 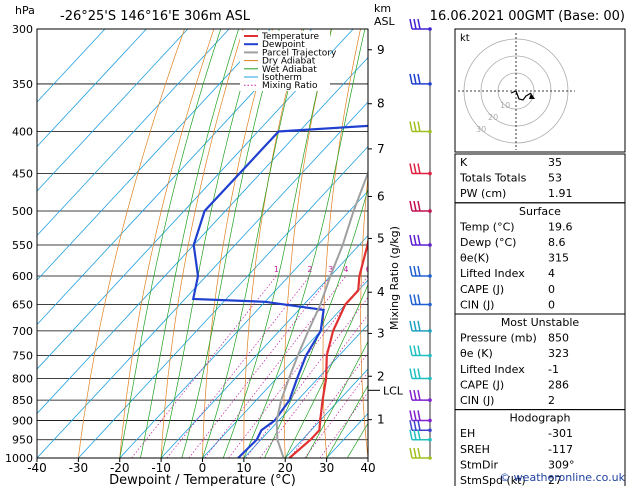 I want to click on indices-row-value: 323, so click(x=558, y=353).